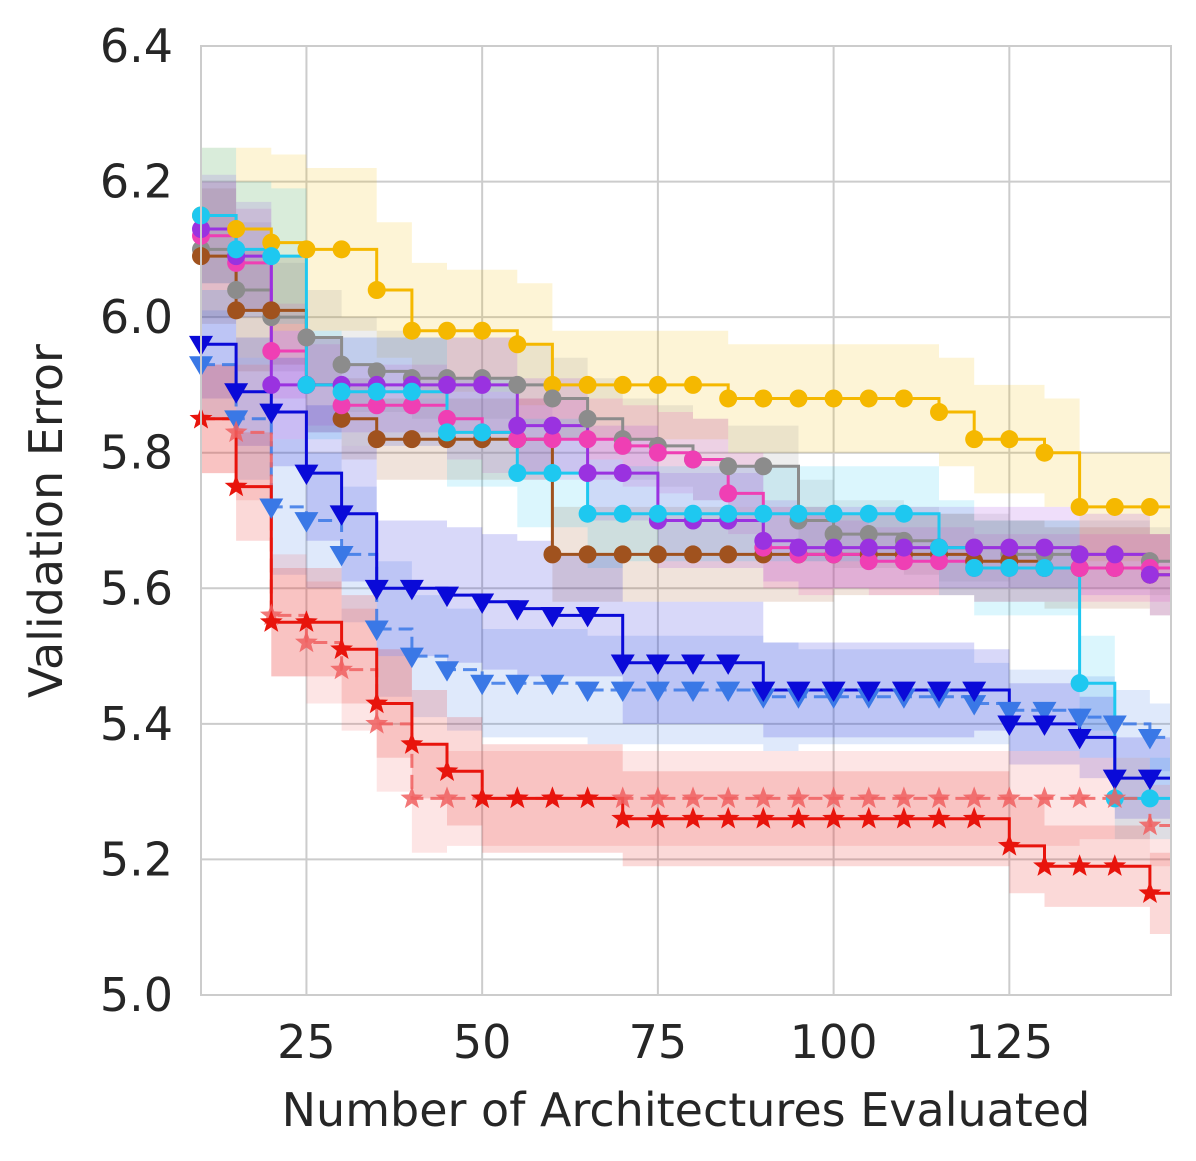 The height and width of the screenshot is (1161, 1196). I want to click on y-tick-label: 5.8, so click(136, 453).